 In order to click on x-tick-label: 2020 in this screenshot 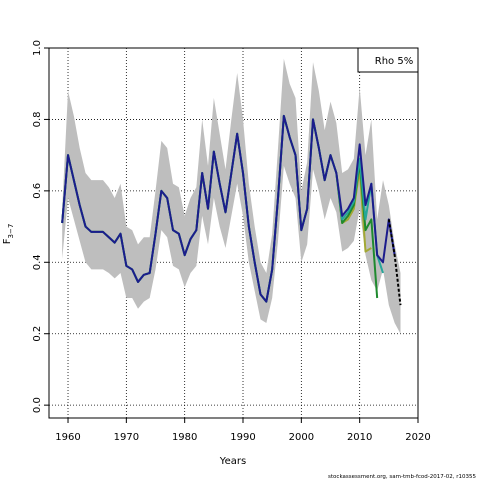, I will do `click(417, 437)`.